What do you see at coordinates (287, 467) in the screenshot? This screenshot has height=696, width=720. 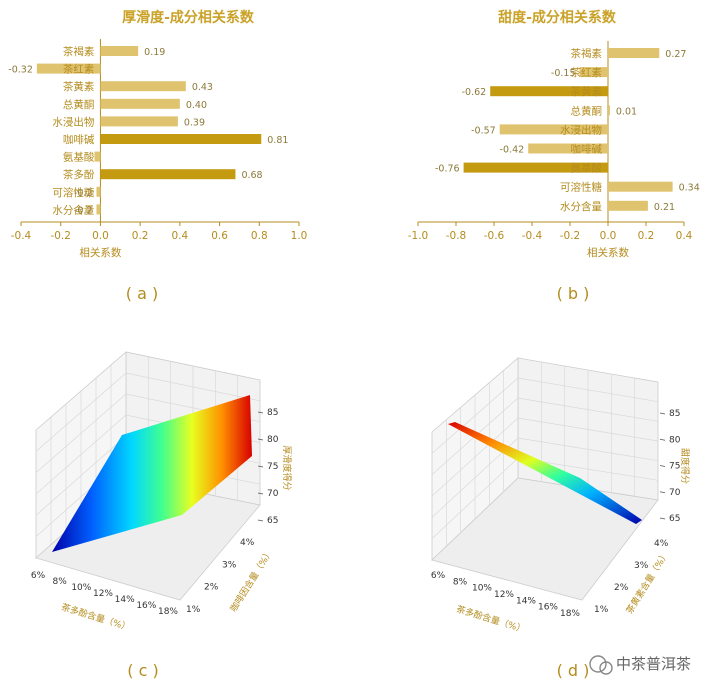 I see `z-axis-label: 厚滑度得分` at bounding box center [287, 467].